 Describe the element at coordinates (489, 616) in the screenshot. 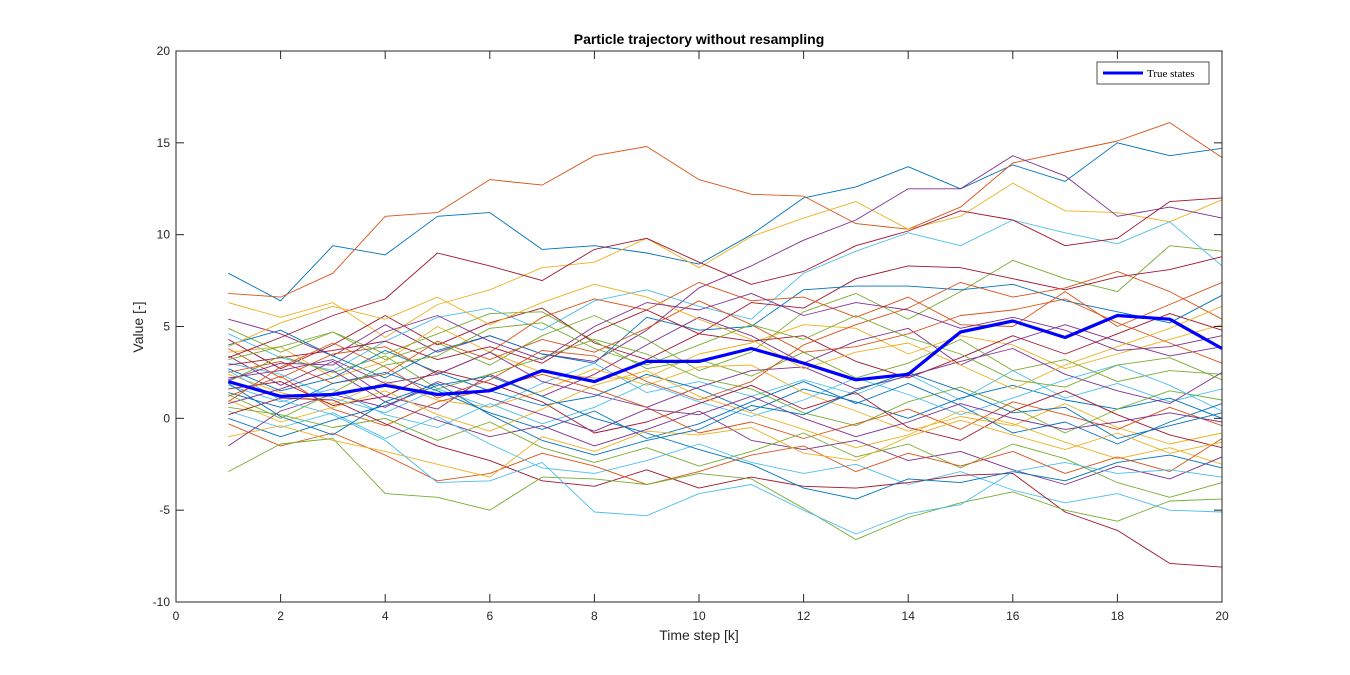

I see `x-tick-label: 6` at that location.